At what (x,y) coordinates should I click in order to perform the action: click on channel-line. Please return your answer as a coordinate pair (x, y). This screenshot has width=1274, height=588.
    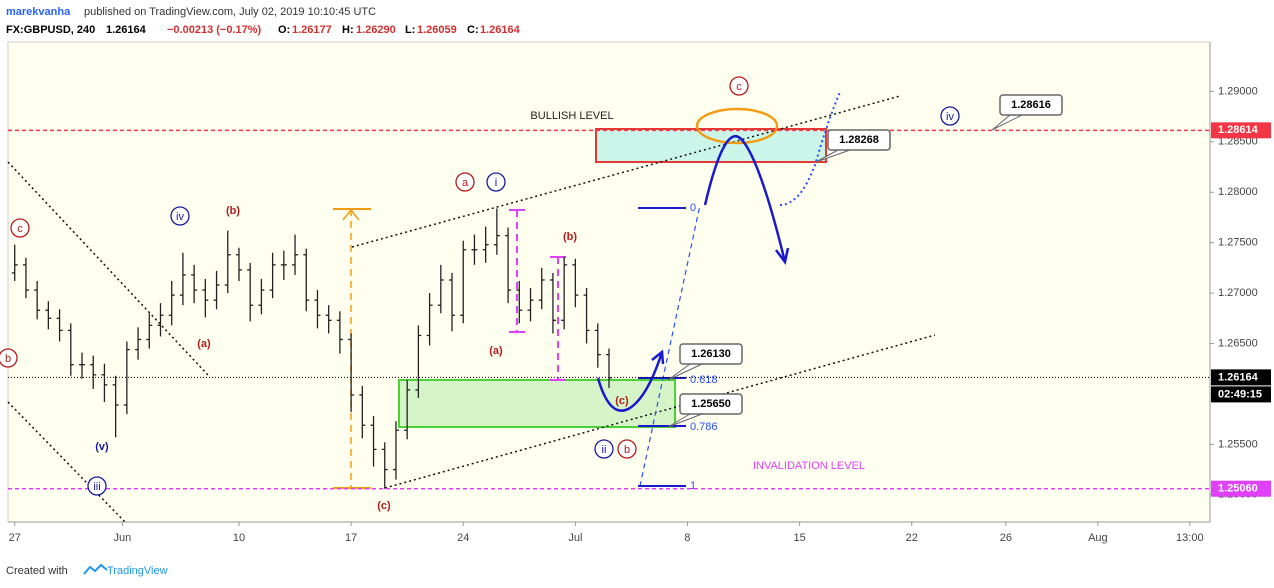
    Looking at the image, I should click on (660, 411).